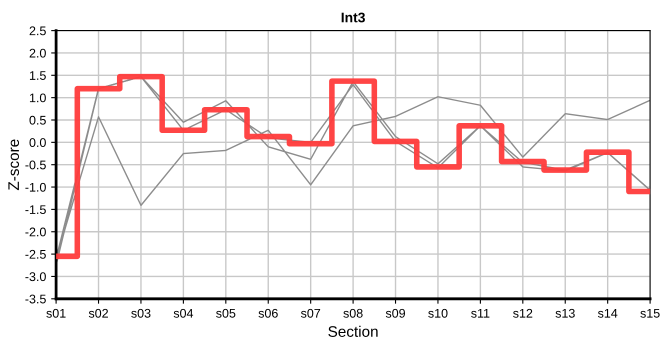  What do you see at coordinates (35, 165) in the screenshot?
I see `y-tick-label: -0.5` at bounding box center [35, 165].